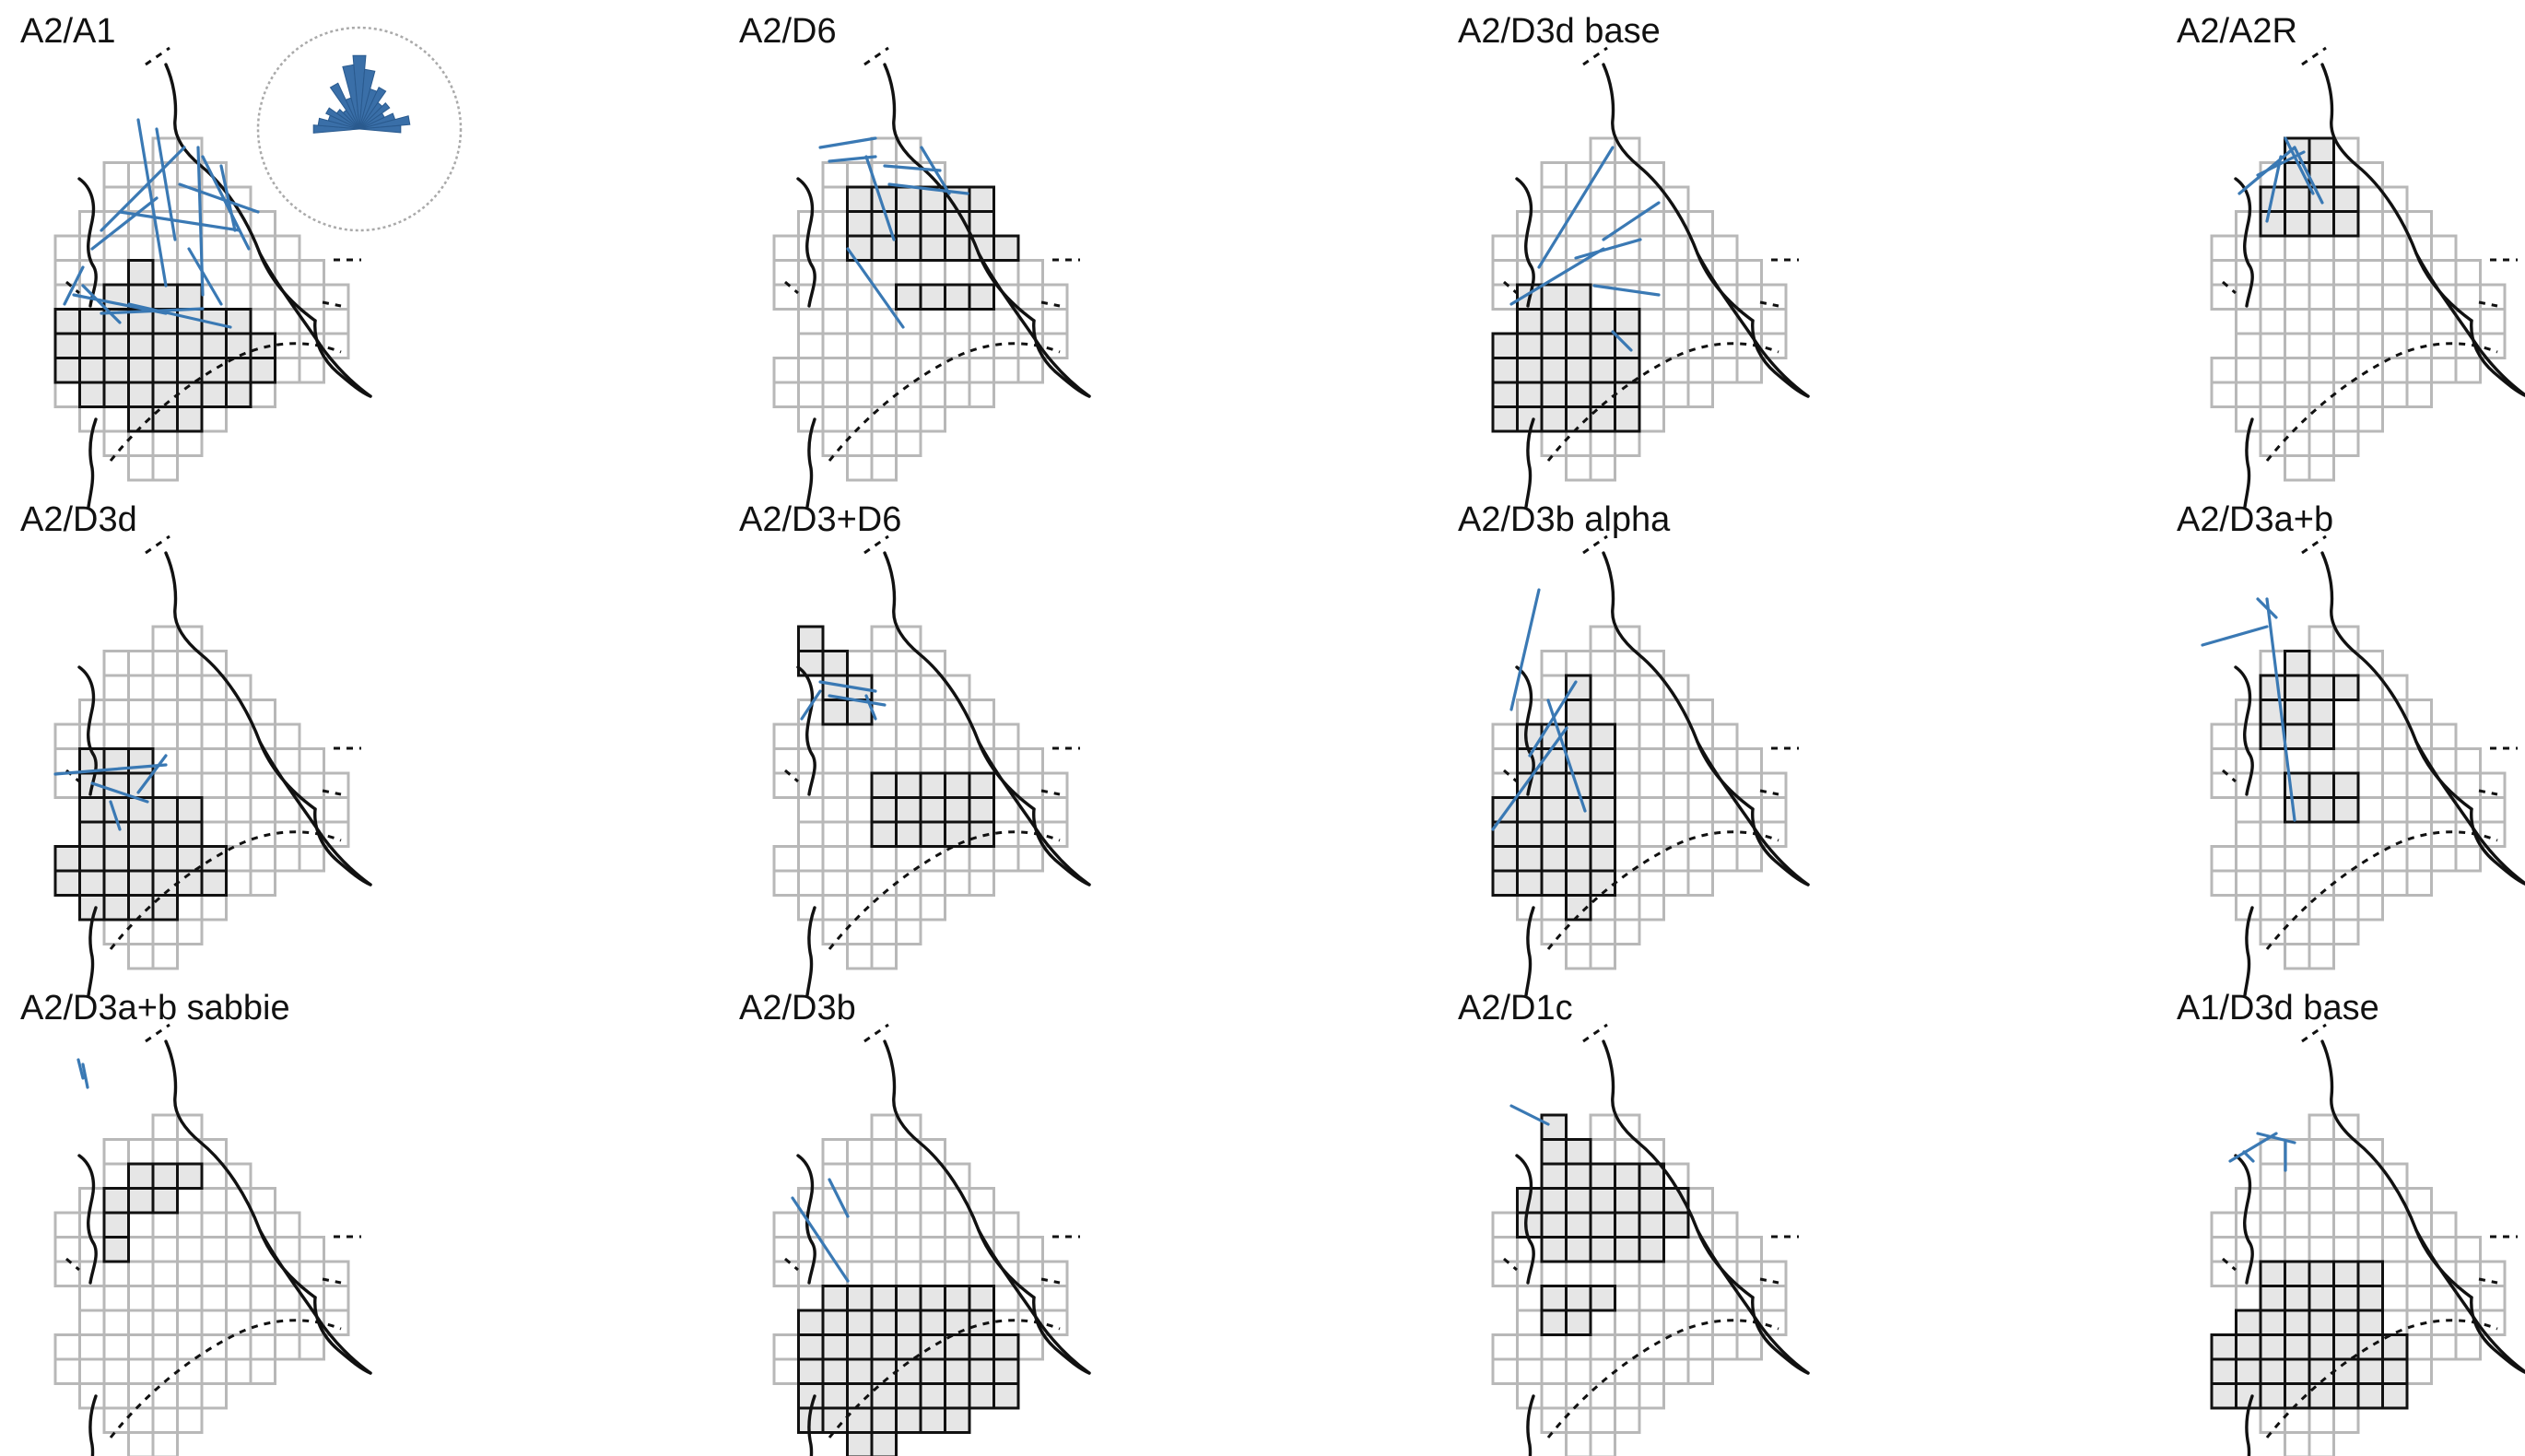 The height and width of the screenshot is (1456, 2525). Describe the element at coordinates (1634, 260) in the screenshot. I see `panel-3: A2/D3d base` at that location.